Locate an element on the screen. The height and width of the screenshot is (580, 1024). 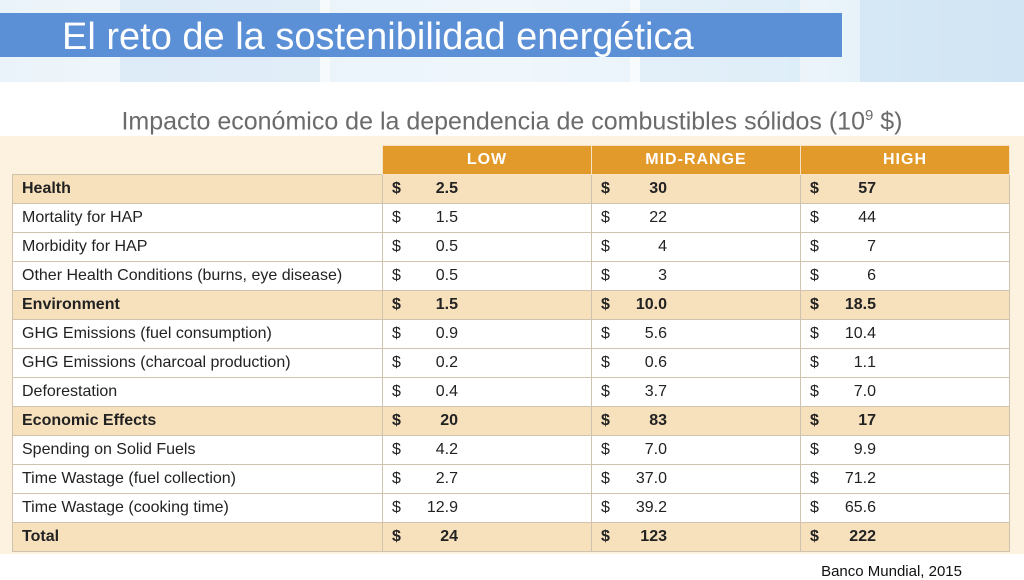
header-mid-range: MID-RANGE is located at coordinates (696, 160).